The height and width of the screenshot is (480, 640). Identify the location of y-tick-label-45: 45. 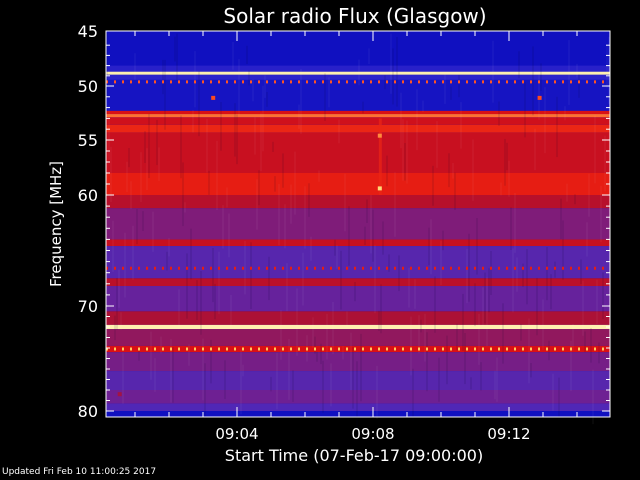
(88, 31).